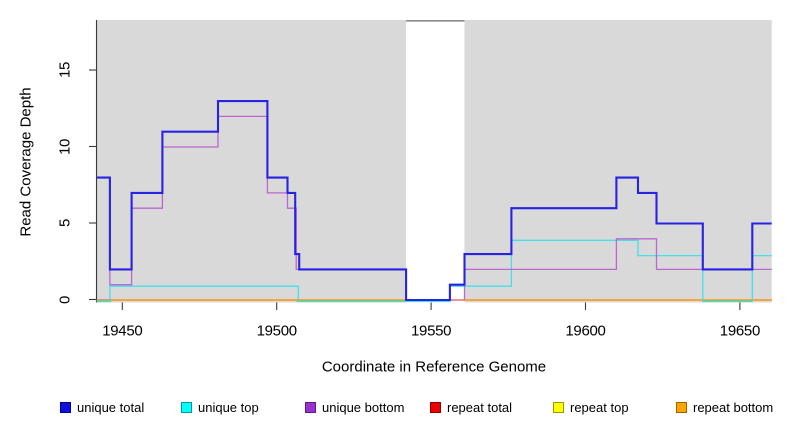 This screenshot has height=432, width=792. Describe the element at coordinates (122, 331) in the screenshot. I see `x-tick-label: 19450` at that location.